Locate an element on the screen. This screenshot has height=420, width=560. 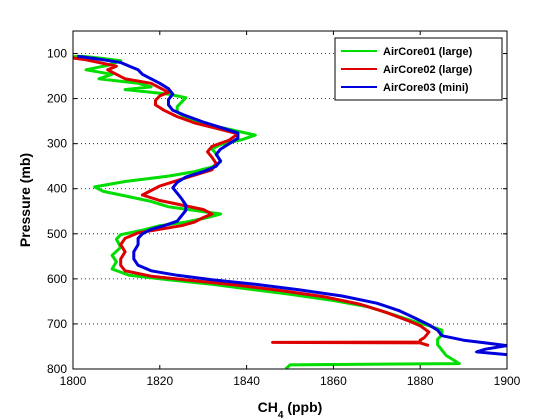
y-tick-label: 300 is located at coordinates (57, 144).